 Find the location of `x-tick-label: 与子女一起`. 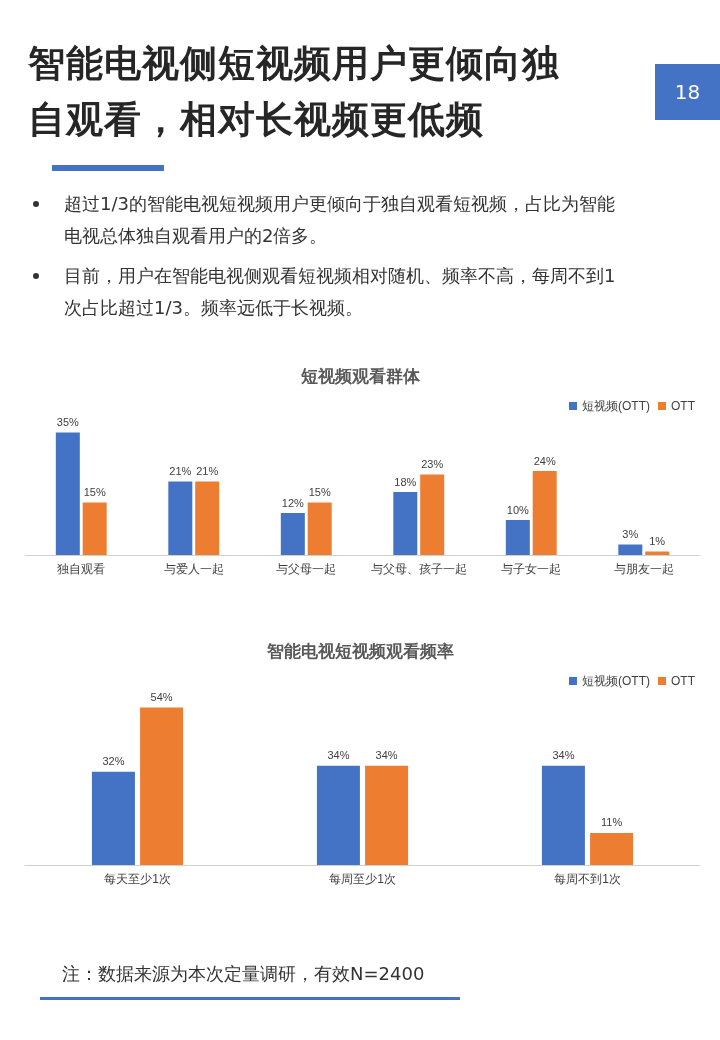

x-tick-label: 与子女一起 is located at coordinates (531, 569).